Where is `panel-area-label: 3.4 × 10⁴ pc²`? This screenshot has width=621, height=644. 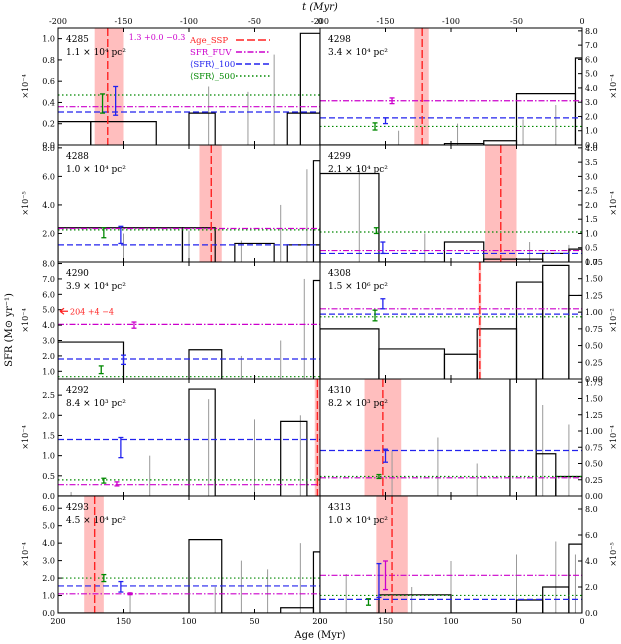
panel-area-label: 3.4 × 10⁴ pc² is located at coordinates (358, 53).